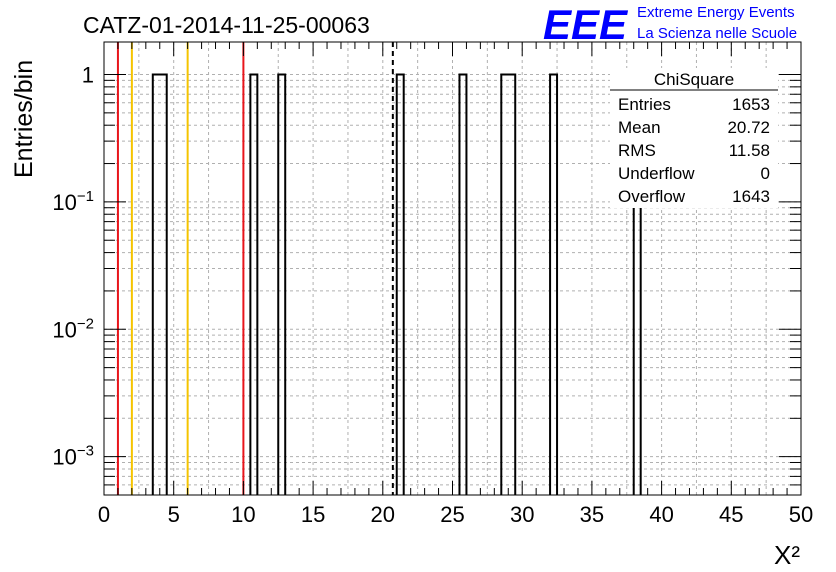 Image resolution: width=836 pixels, height=572 pixels. Describe the element at coordinates (694, 79) in the screenshot. I see `stats-title: ChiSquare` at that location.